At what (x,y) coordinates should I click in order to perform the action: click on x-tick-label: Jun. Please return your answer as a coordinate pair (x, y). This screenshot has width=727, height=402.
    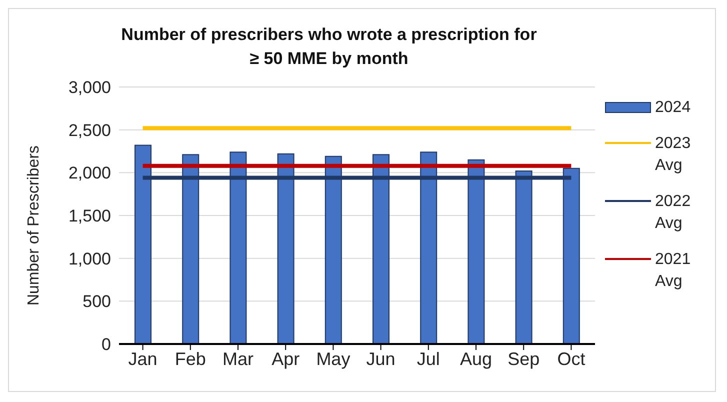
    Looking at the image, I should click on (381, 358).